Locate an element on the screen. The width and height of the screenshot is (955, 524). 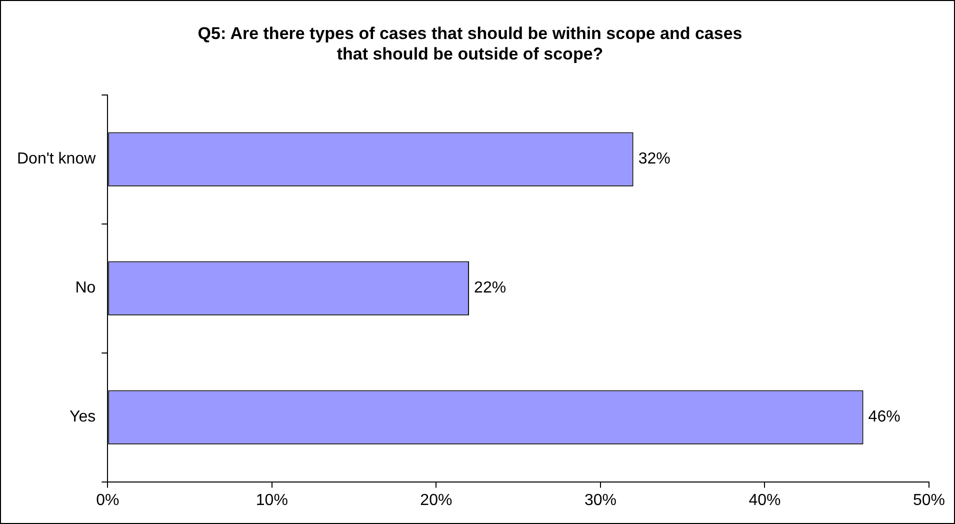
x-tick-label: 30% is located at coordinates (600, 500).